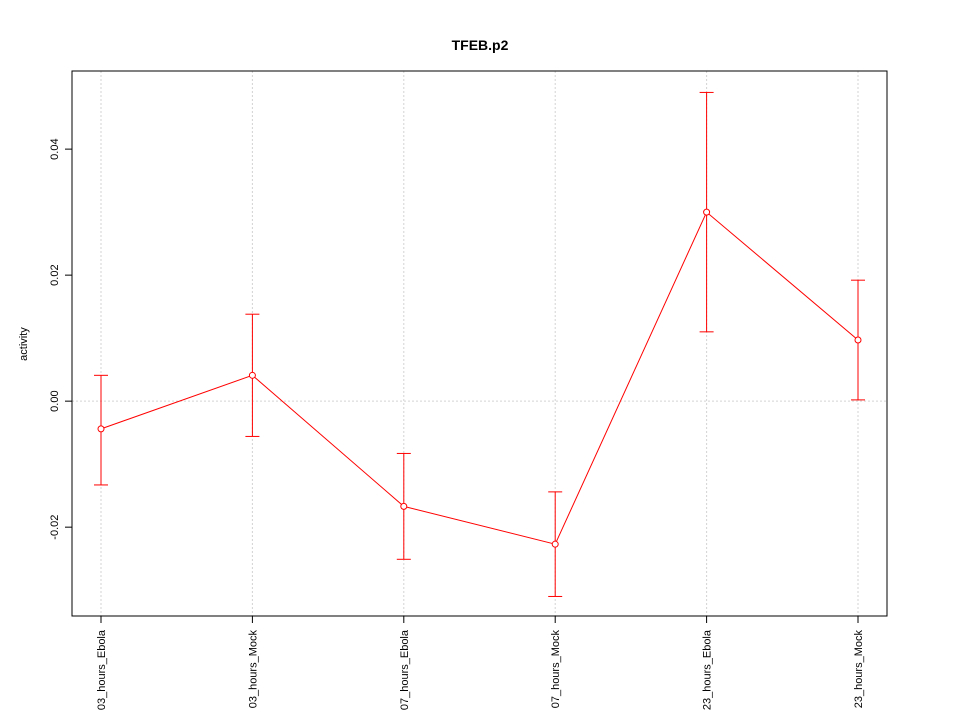 Image resolution: width=960 pixels, height=725 pixels. I want to click on x-tick-label: 07_hours_Mock, so click(556, 669).